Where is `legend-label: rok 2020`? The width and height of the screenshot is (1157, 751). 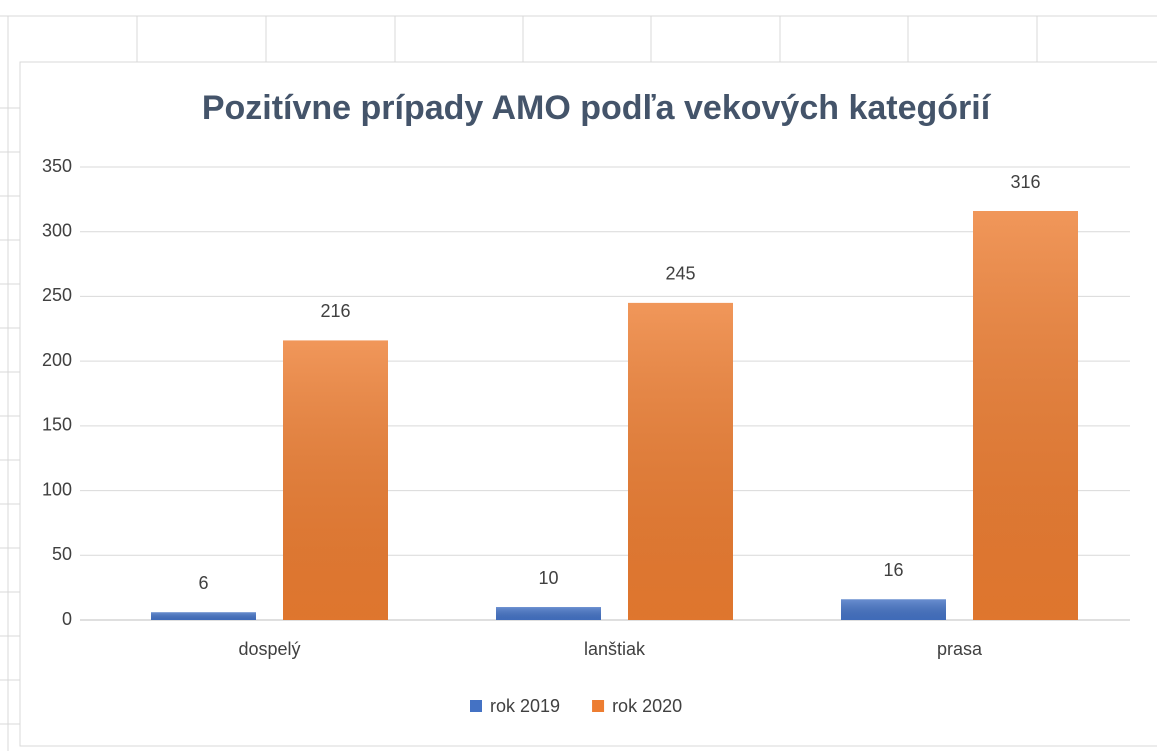 legend-label: rok 2020 is located at coordinates (647, 706).